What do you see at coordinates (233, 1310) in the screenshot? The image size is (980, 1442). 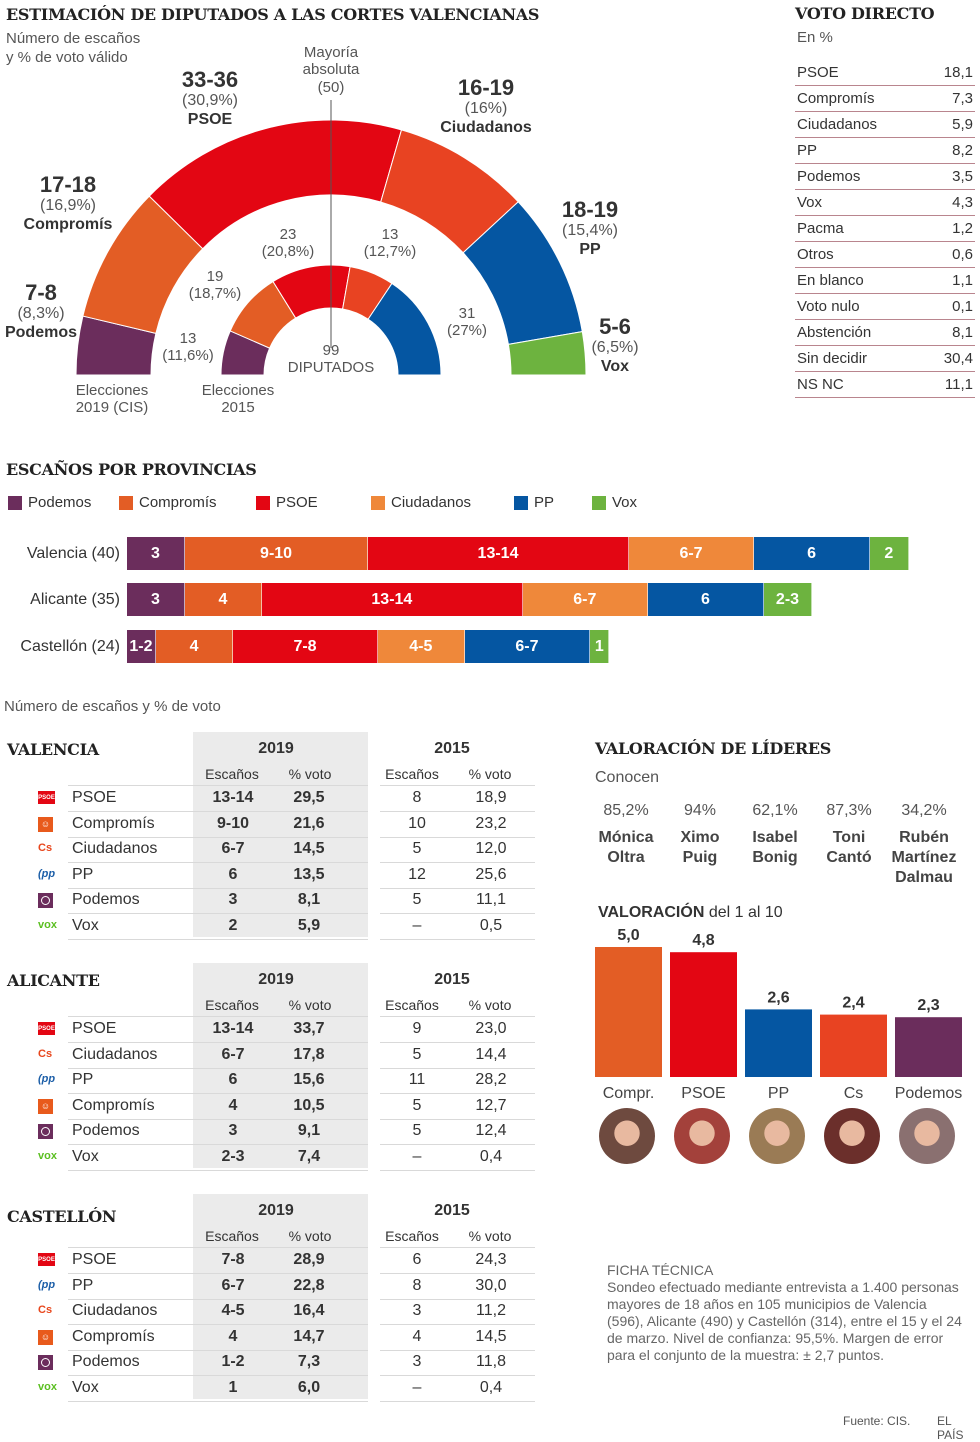 I see `seats-2019: 4-5` at bounding box center [233, 1310].